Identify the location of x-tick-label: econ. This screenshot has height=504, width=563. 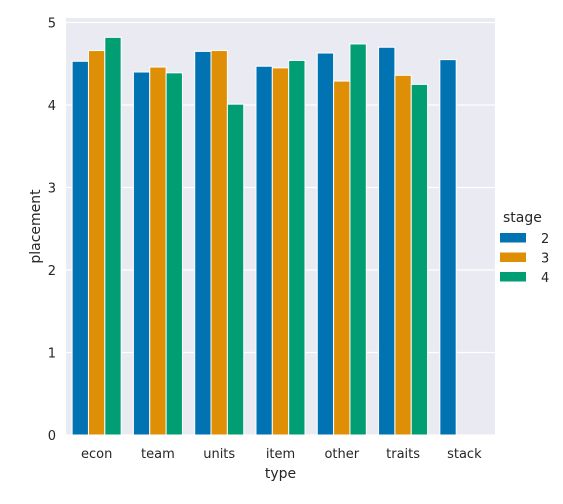
(96, 454).